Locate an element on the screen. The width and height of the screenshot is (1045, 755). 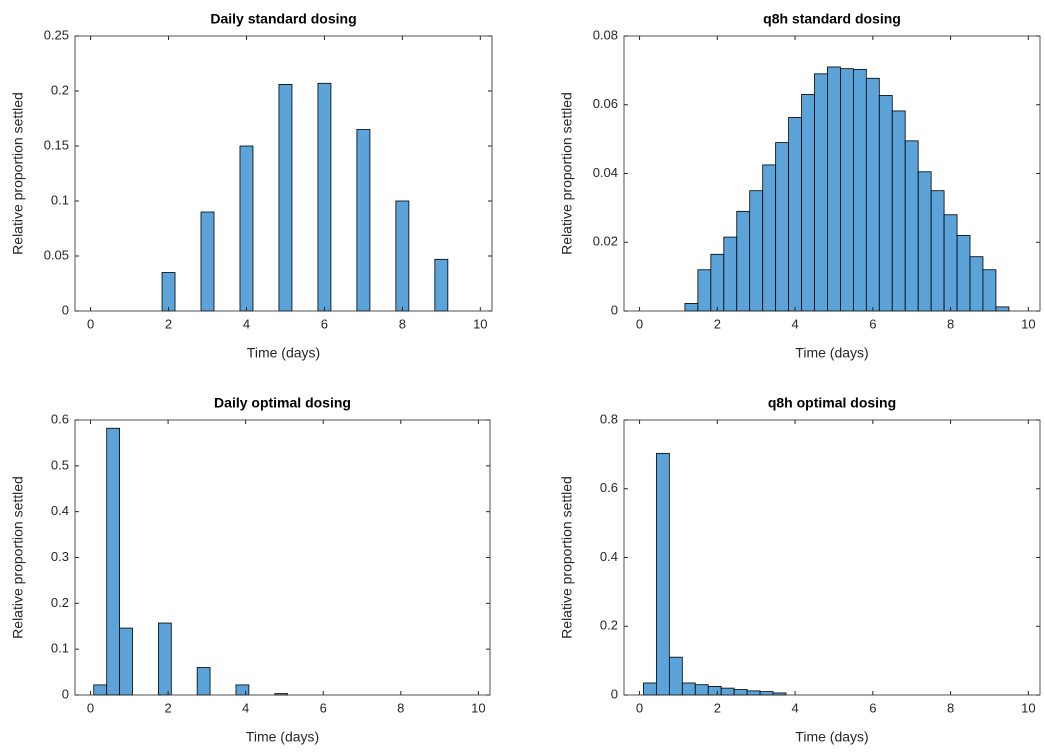
y-tick-label: 0.05 is located at coordinates (56, 254).